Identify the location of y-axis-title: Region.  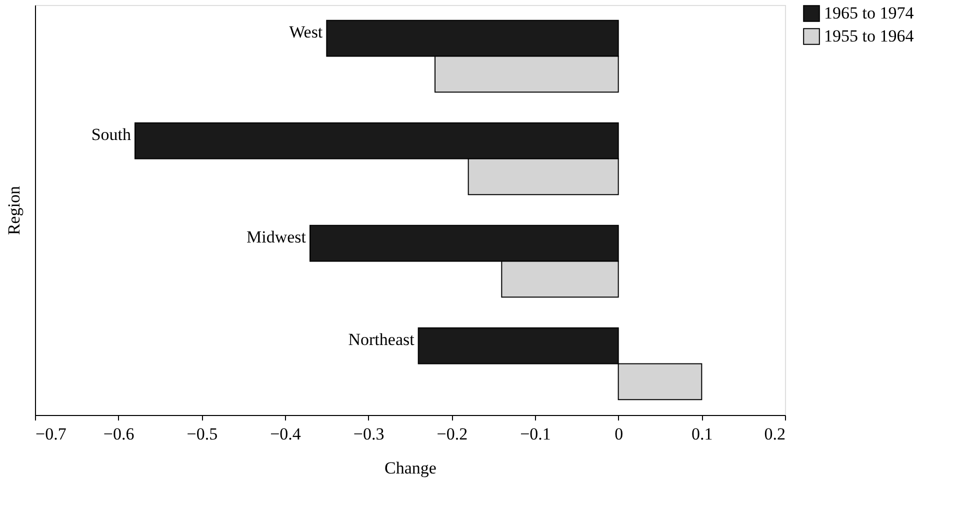
(14, 210).